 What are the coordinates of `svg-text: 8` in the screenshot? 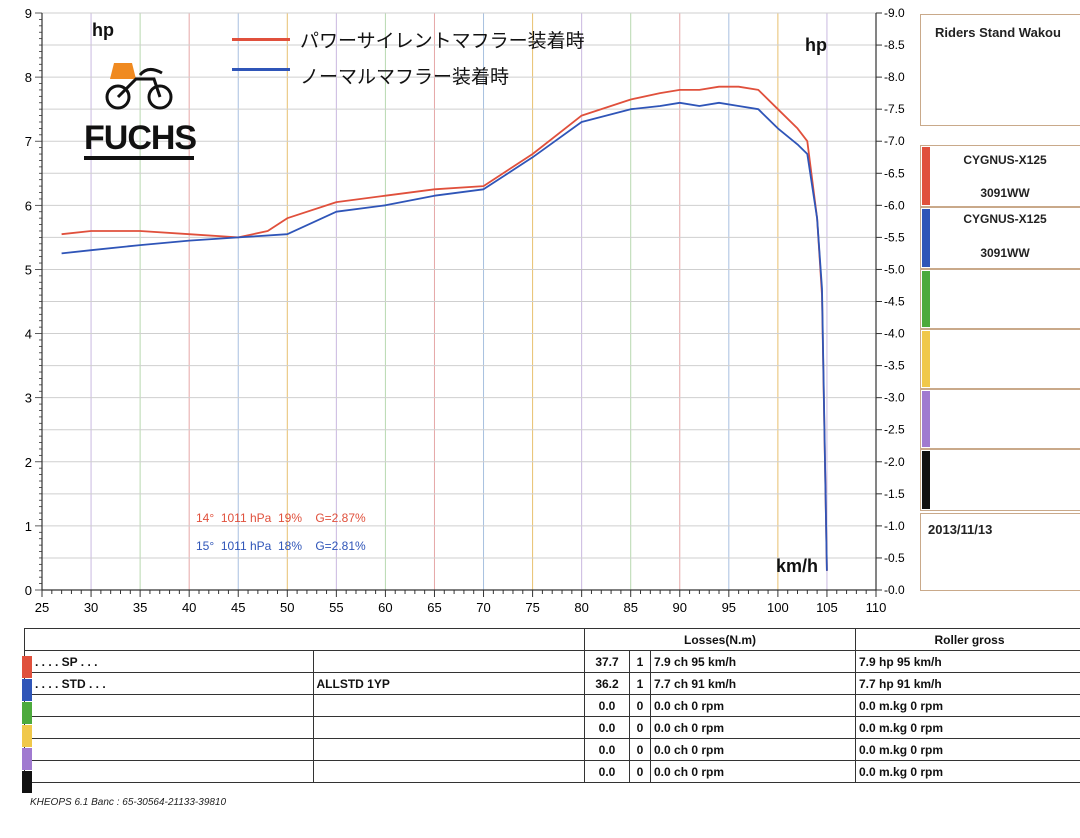 It's located at (28, 77).